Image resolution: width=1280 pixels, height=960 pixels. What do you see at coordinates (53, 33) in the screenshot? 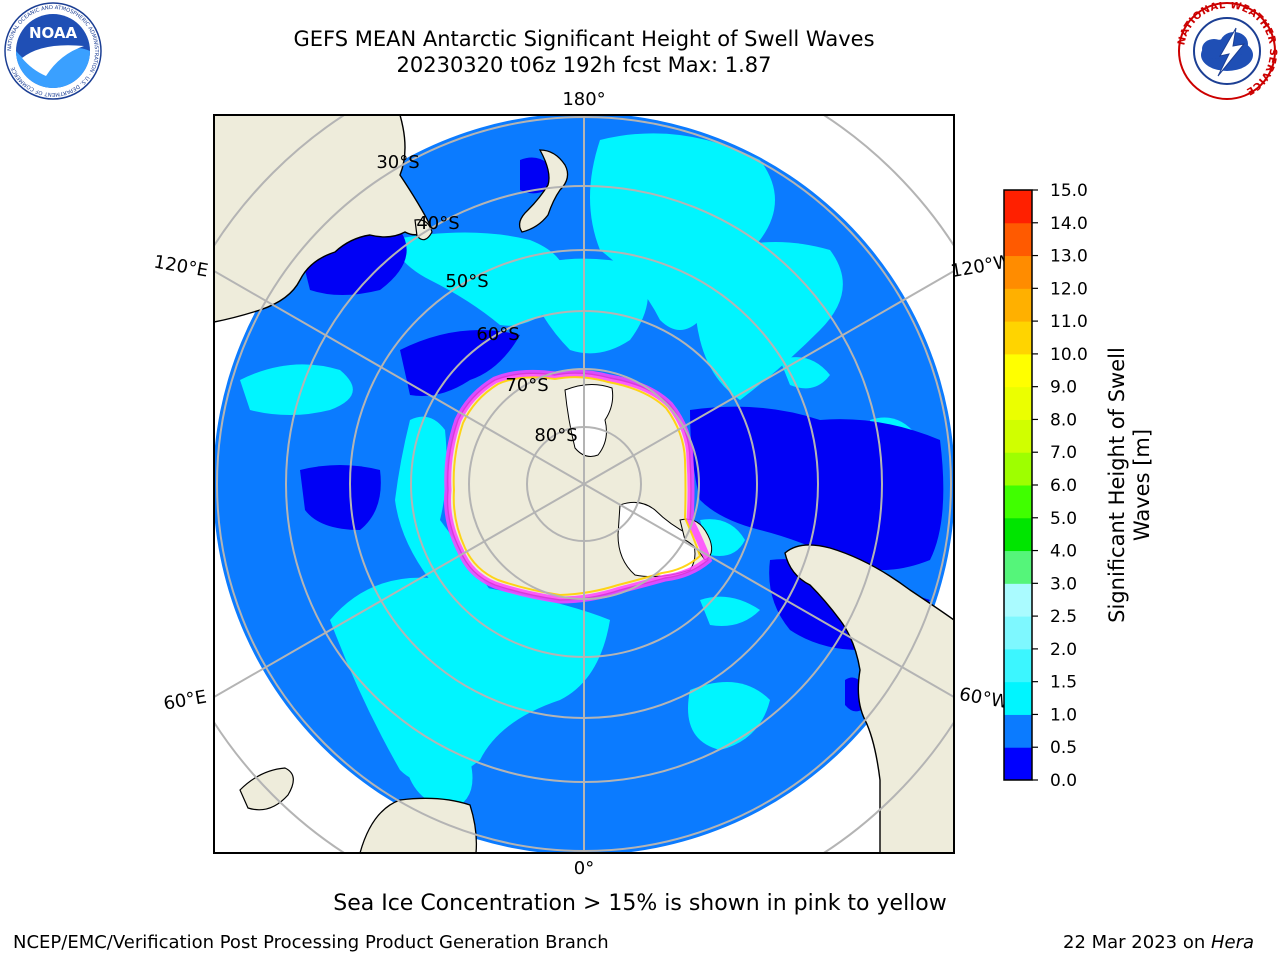
I see `svg-text: NOAA` at bounding box center [53, 33].